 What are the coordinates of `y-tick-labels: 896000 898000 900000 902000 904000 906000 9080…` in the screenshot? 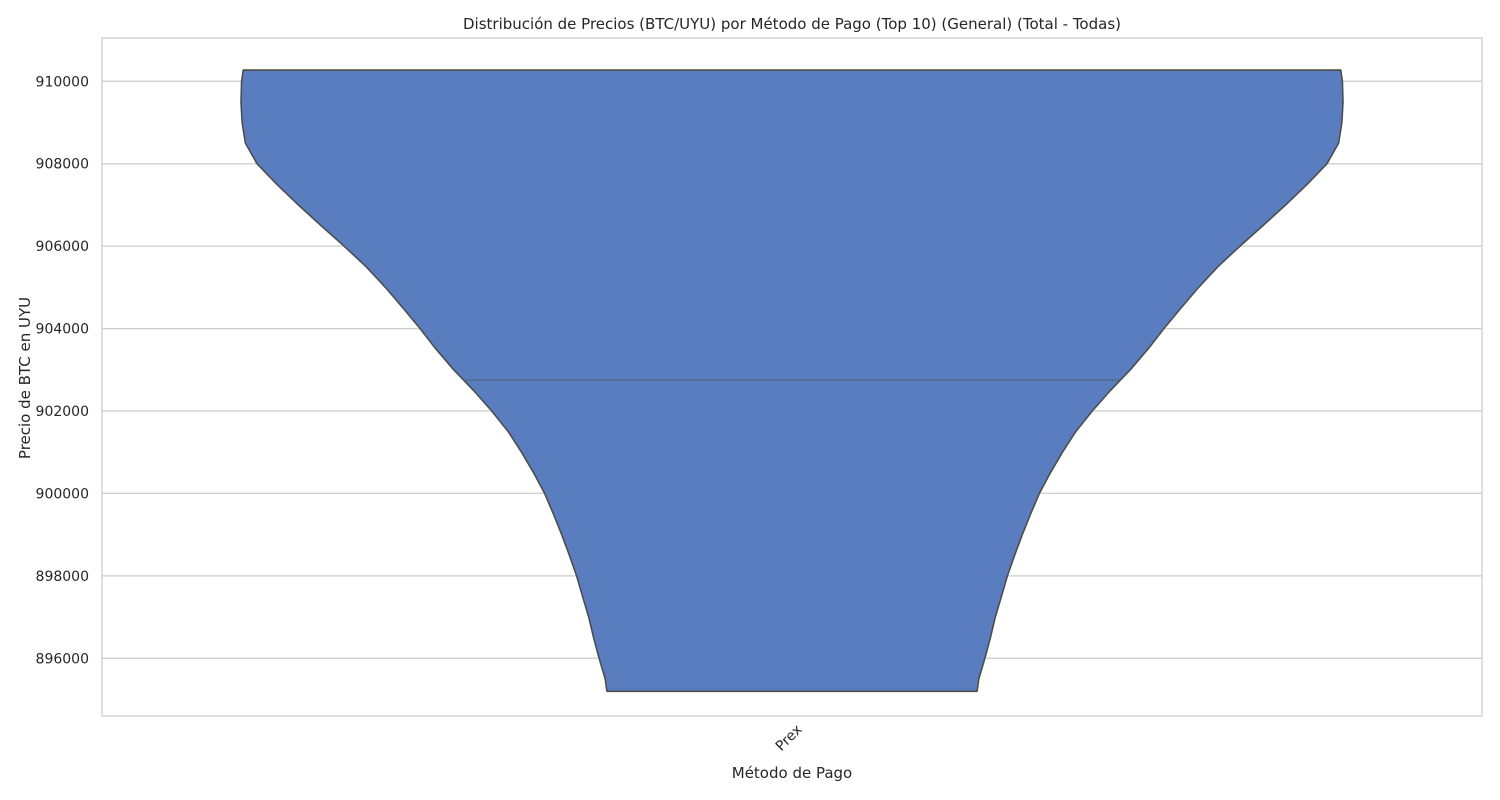 It's located at (62, 370).